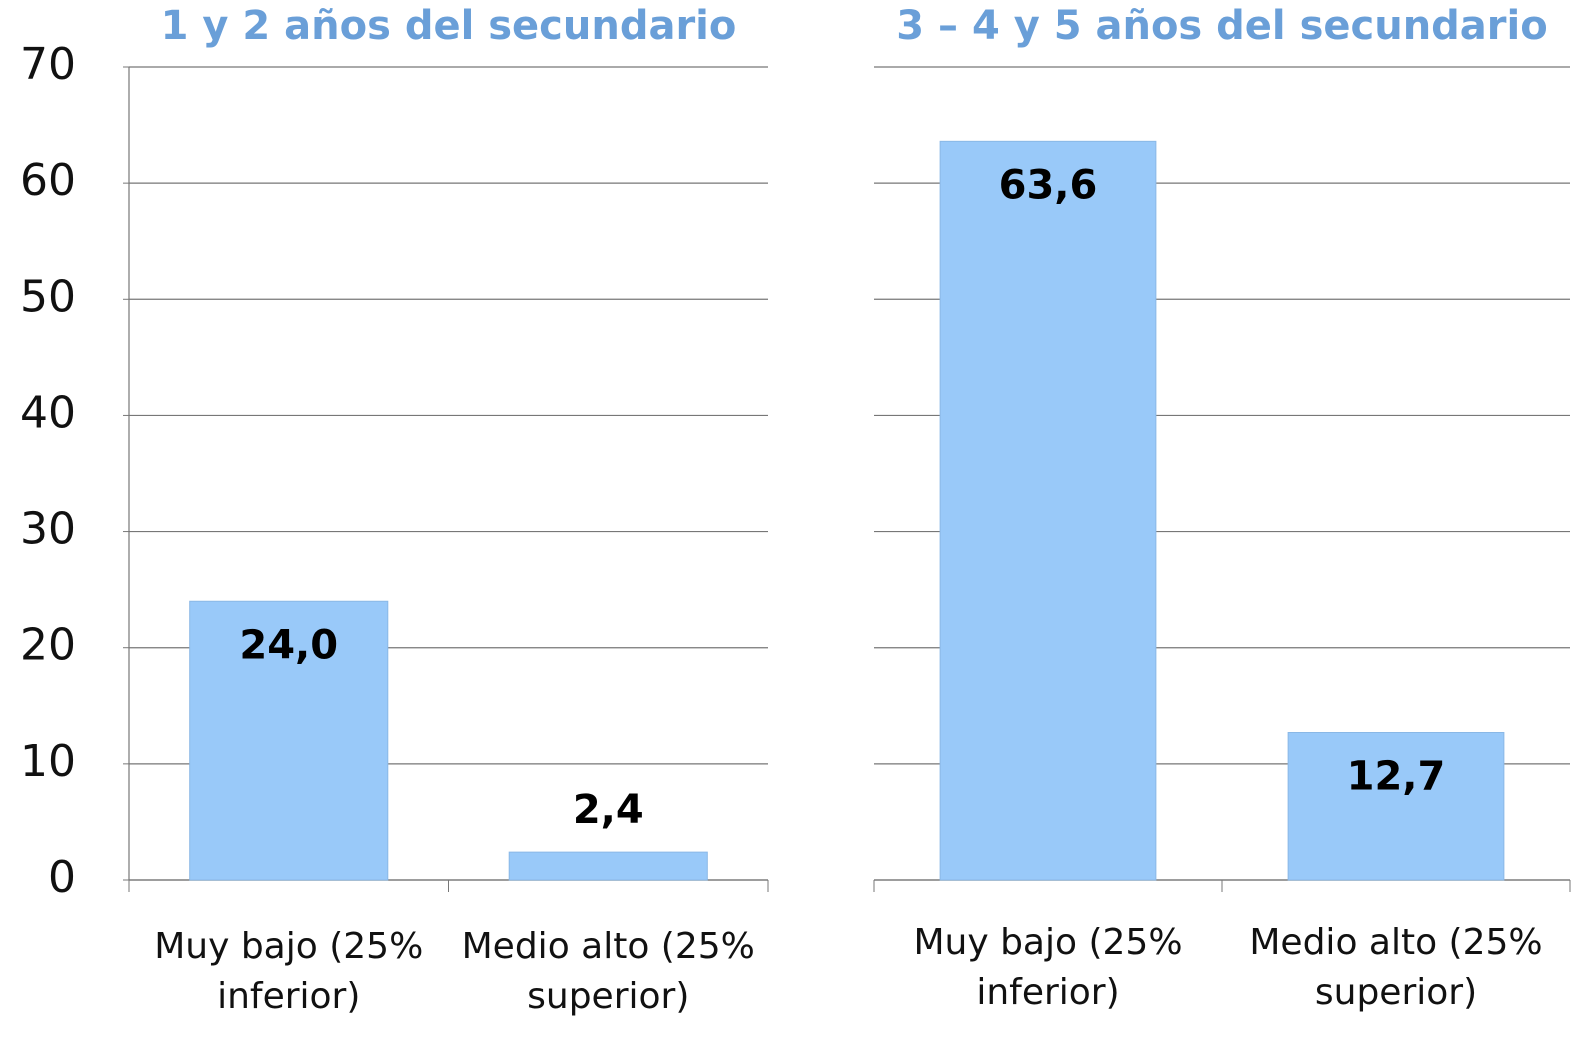  I want to click on value-label: 63,6, so click(1048, 185).